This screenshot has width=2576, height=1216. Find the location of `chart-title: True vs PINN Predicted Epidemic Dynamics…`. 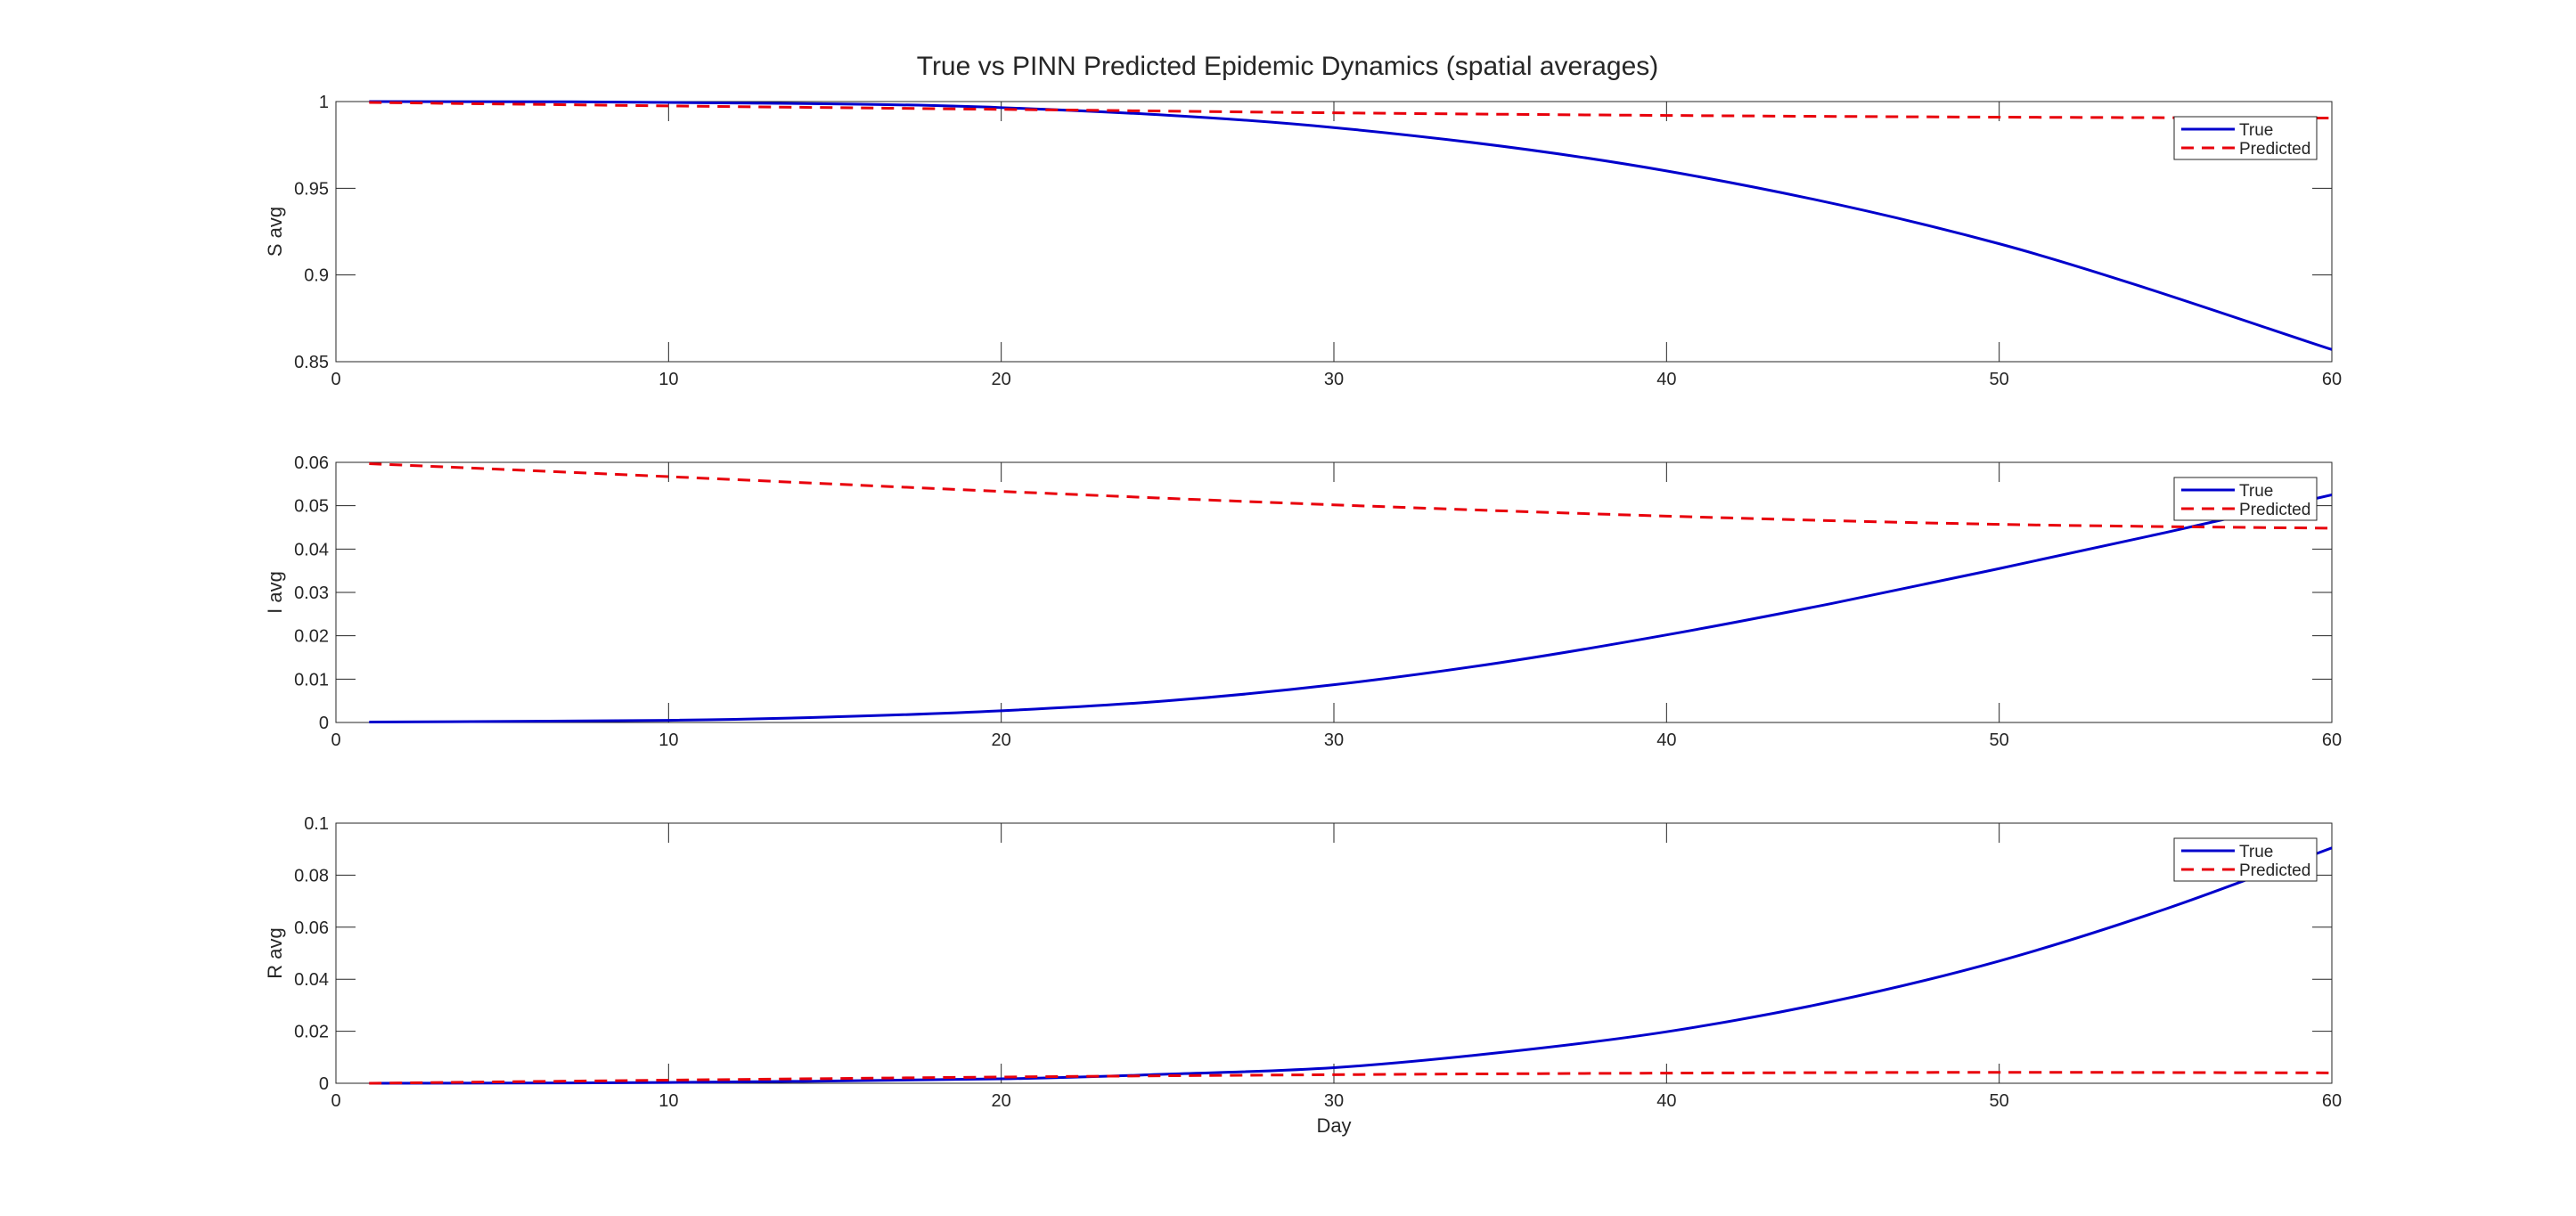

chart-title: True vs PINN Predicted Epidemic Dynamics… is located at coordinates (1288, 66).